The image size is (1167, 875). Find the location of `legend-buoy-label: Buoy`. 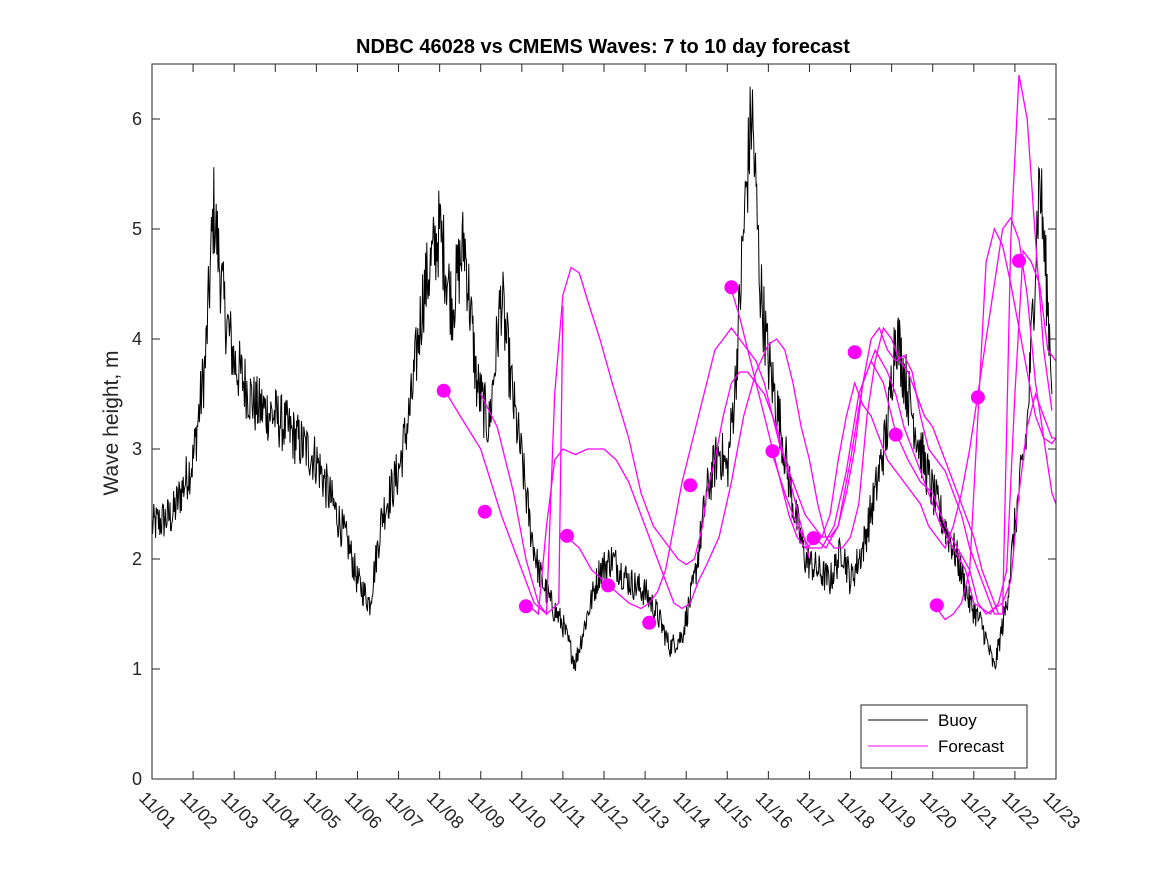

legend-buoy-label: Buoy is located at coordinates (957, 720).